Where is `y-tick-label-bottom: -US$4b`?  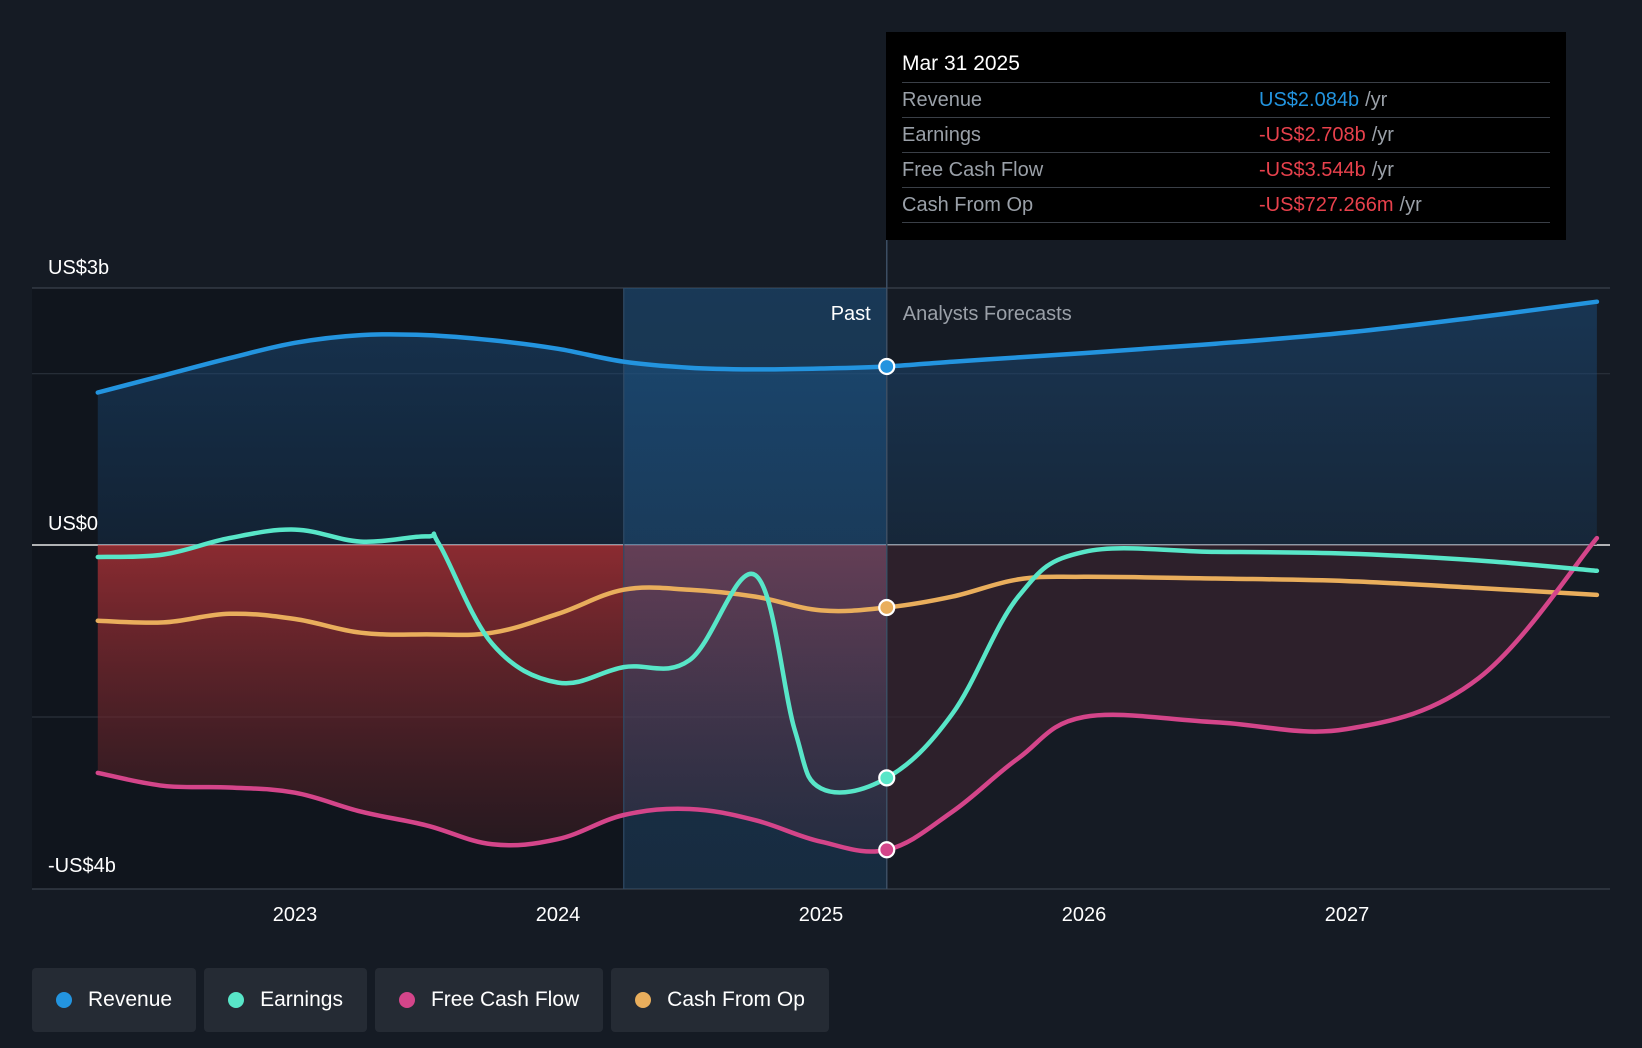 y-tick-label-bottom: -US$4b is located at coordinates (82, 866).